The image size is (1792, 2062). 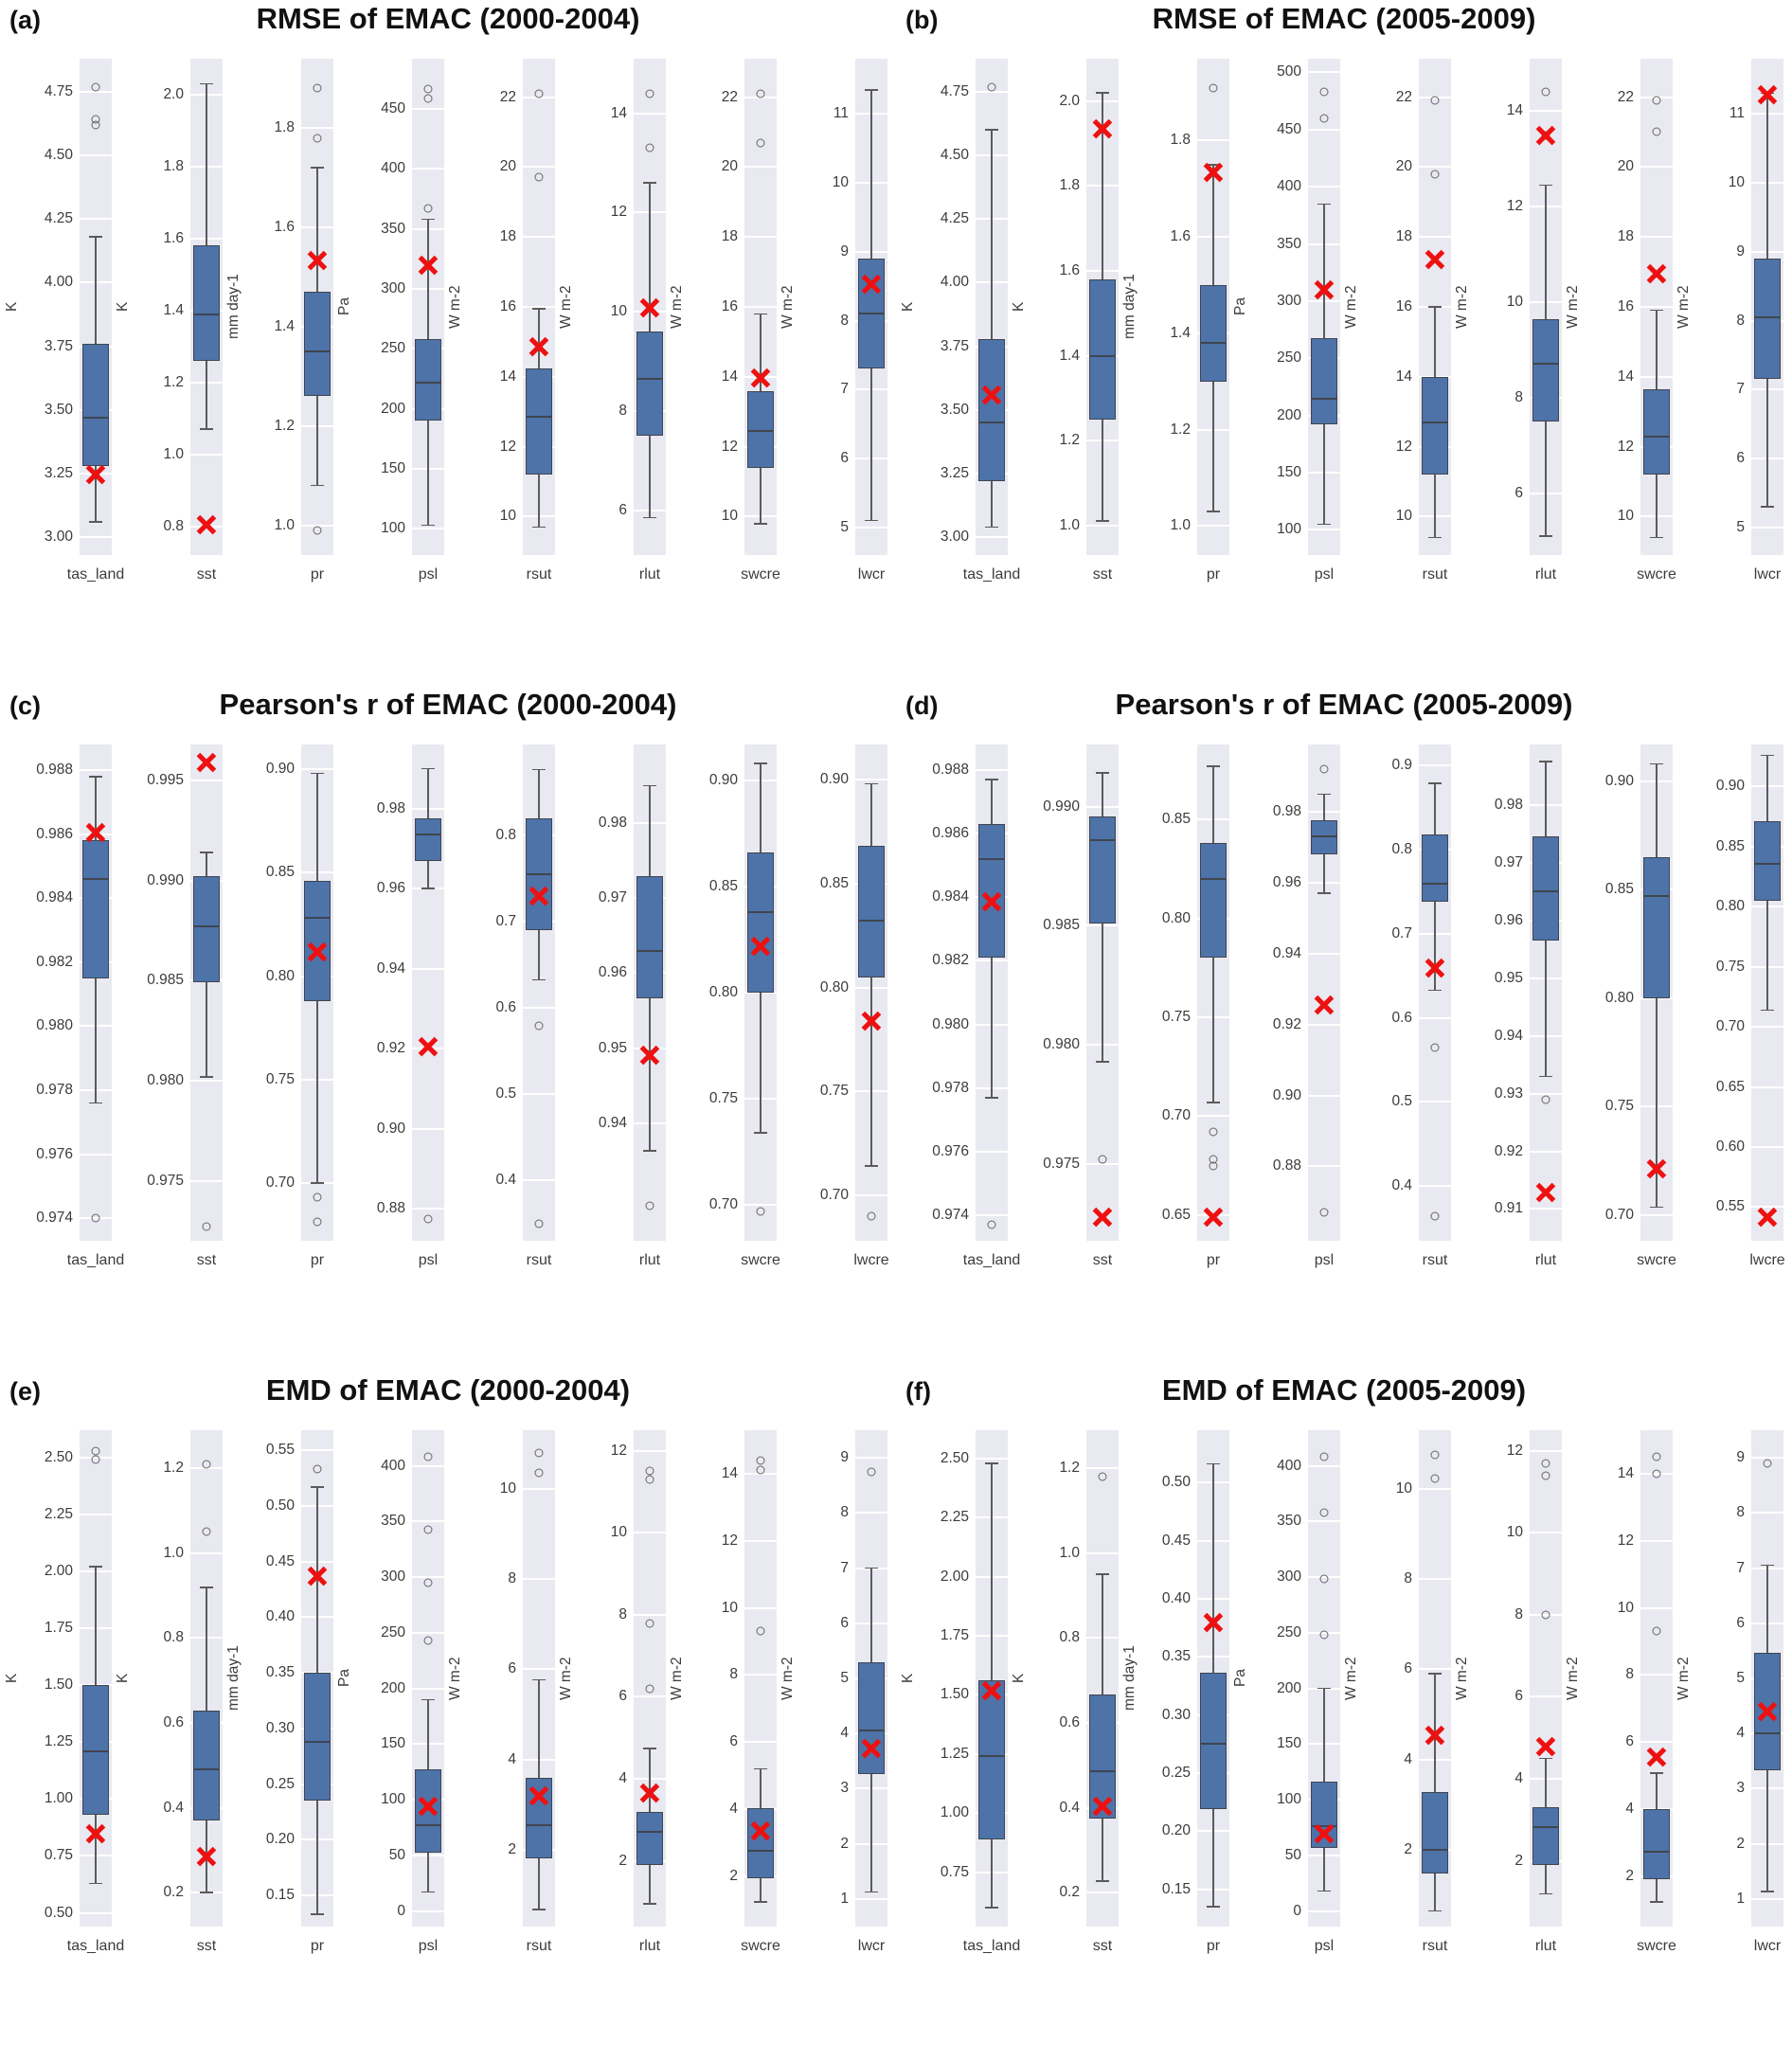 I want to click on panel-title: EMD of EMAC (2000-2004), so click(x=448, y=1390).